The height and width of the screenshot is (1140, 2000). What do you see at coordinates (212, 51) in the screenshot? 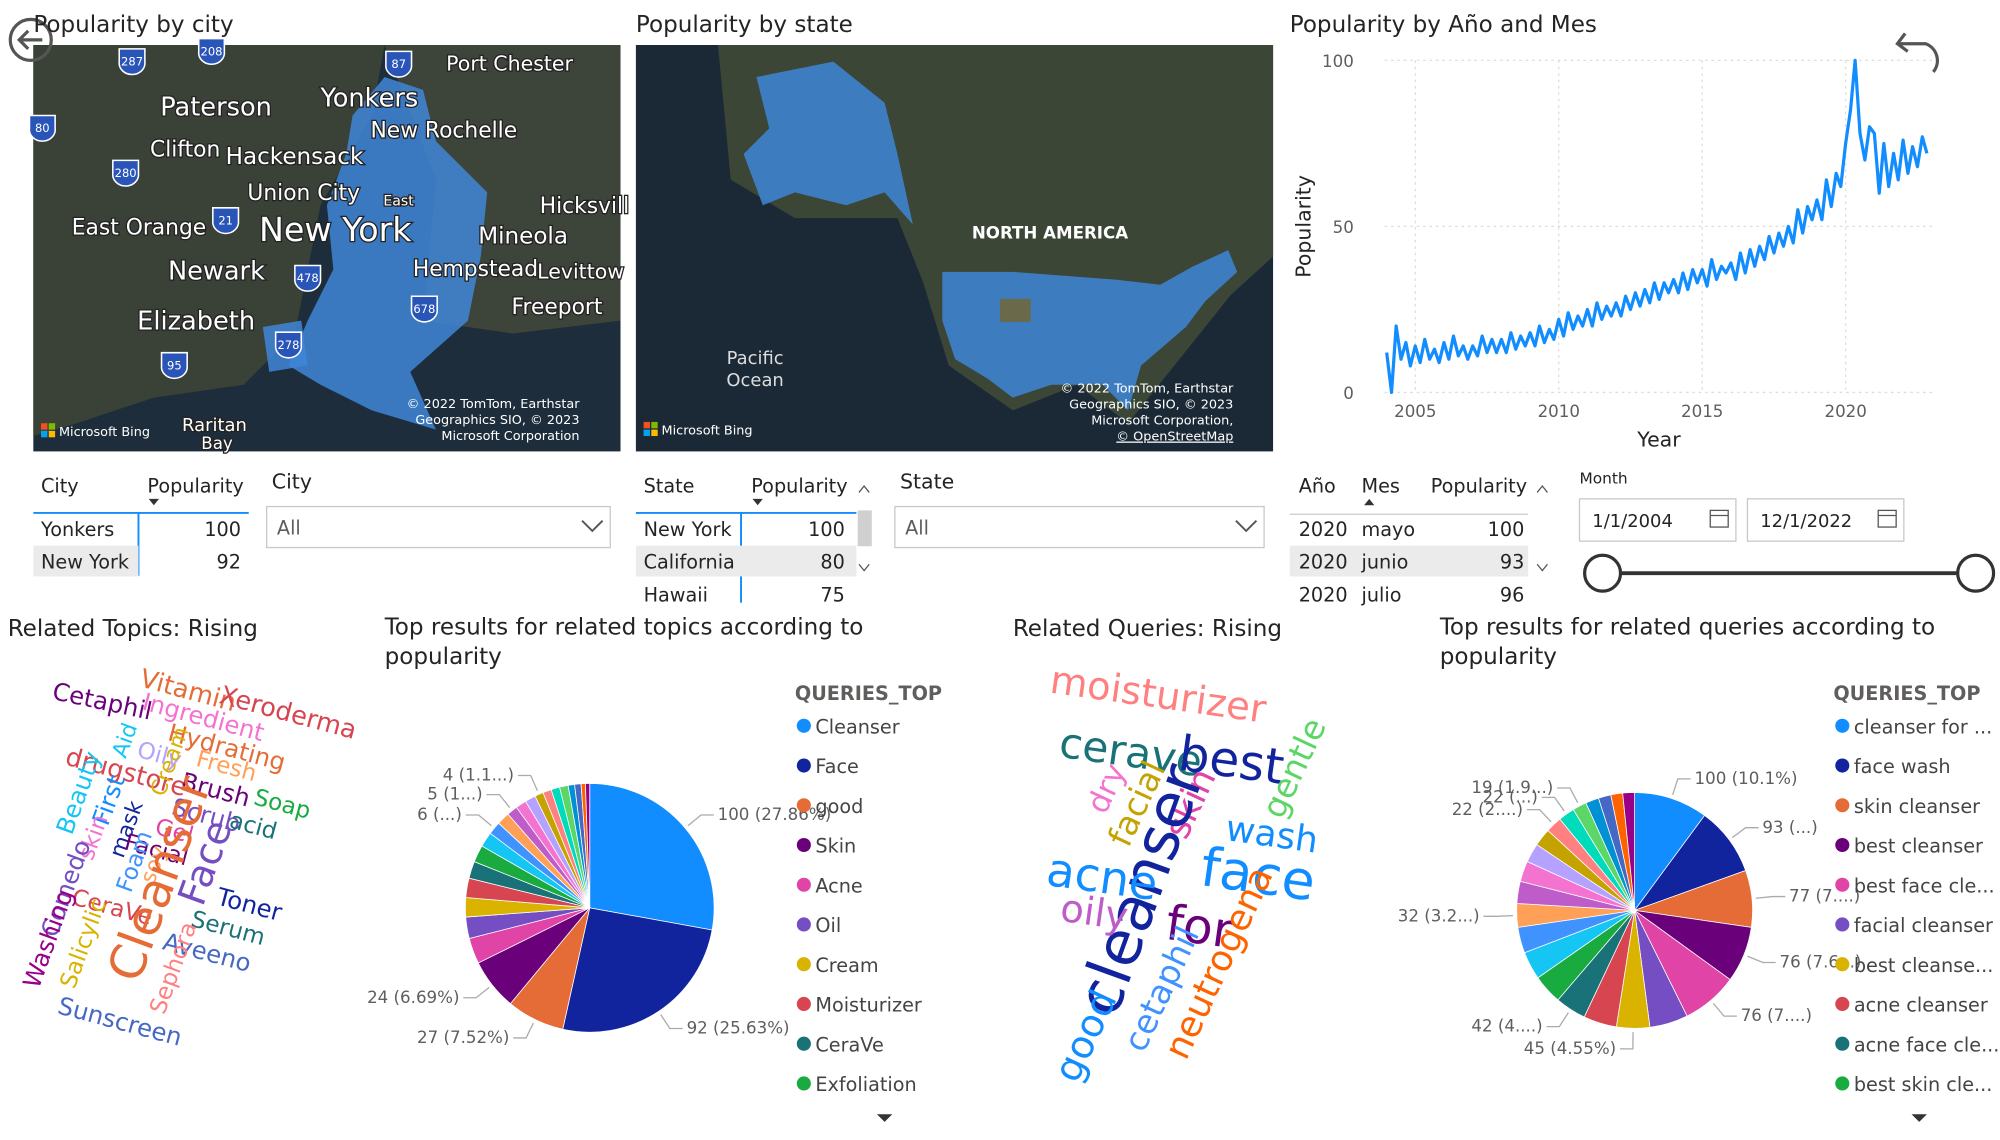
I see `road-shield-label: 208` at bounding box center [212, 51].